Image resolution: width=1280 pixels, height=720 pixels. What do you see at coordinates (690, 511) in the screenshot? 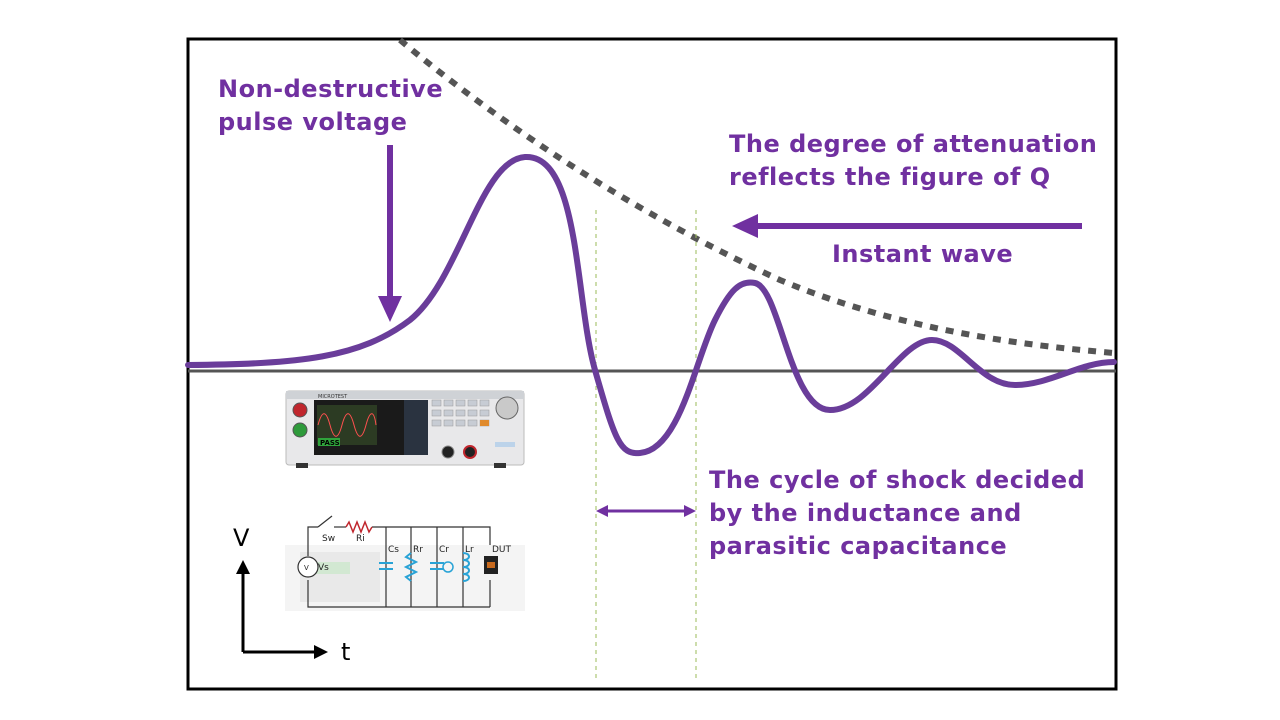
I see `cycle-arrow-right-head` at bounding box center [690, 511].